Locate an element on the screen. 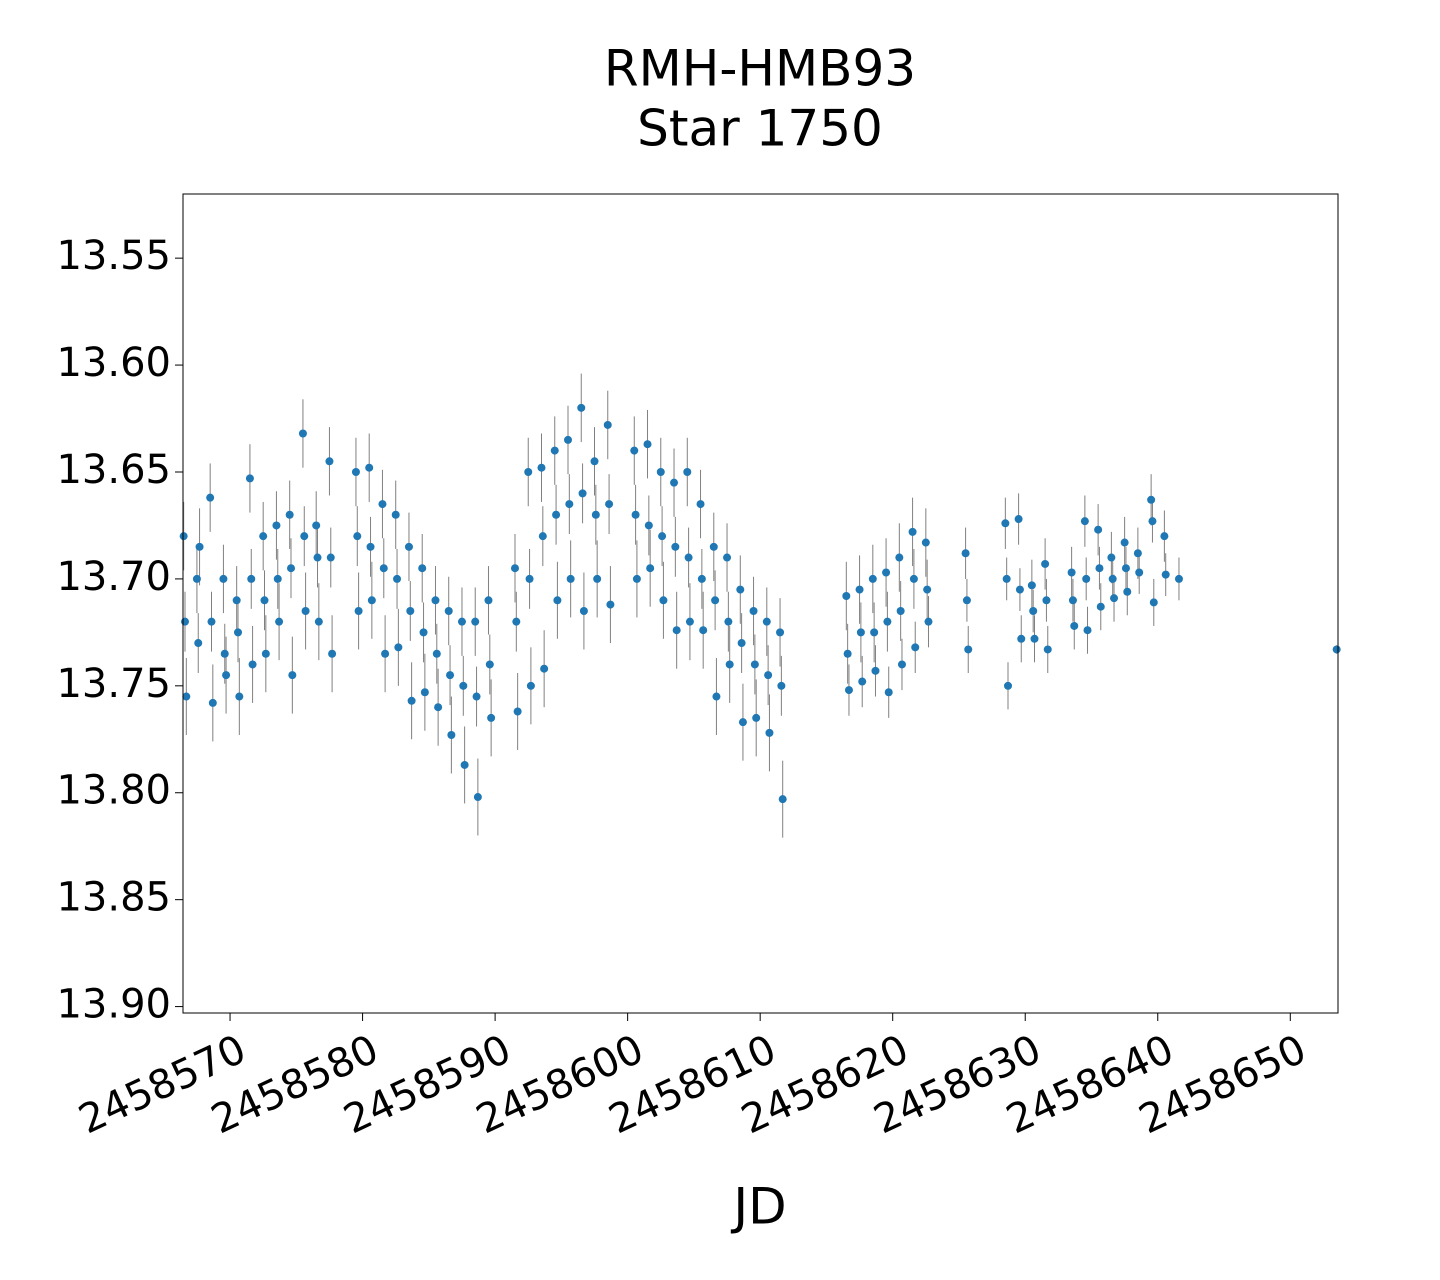 The width and height of the screenshot is (1440, 1280). y-tick-label: 13.90 is located at coordinates (113, 1005).